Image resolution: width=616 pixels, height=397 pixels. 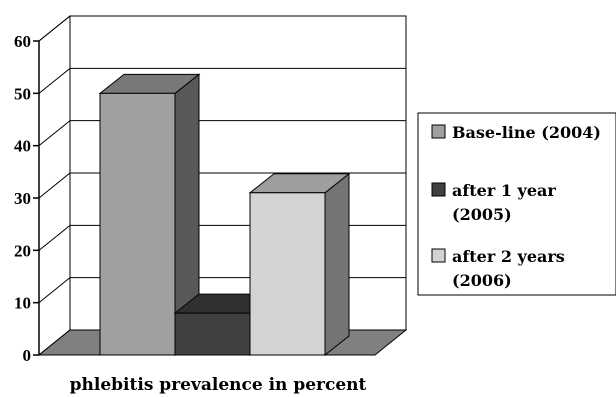 What do you see at coordinates (504, 190) in the screenshot?
I see `legend-label: after 1 year` at bounding box center [504, 190].